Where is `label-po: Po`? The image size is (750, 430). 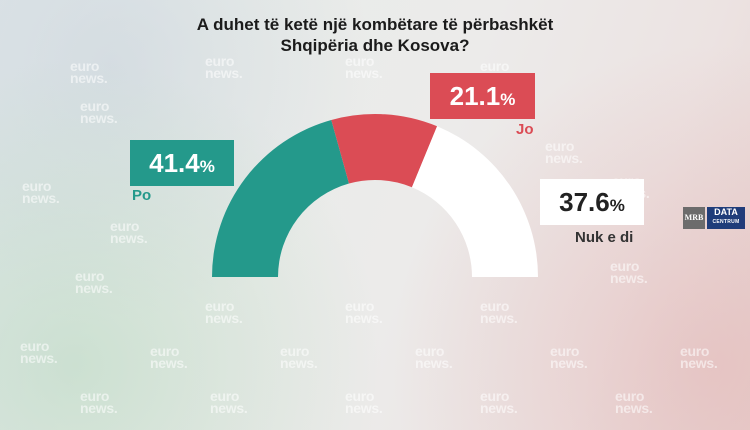 label-po: Po is located at coordinates (142, 195).